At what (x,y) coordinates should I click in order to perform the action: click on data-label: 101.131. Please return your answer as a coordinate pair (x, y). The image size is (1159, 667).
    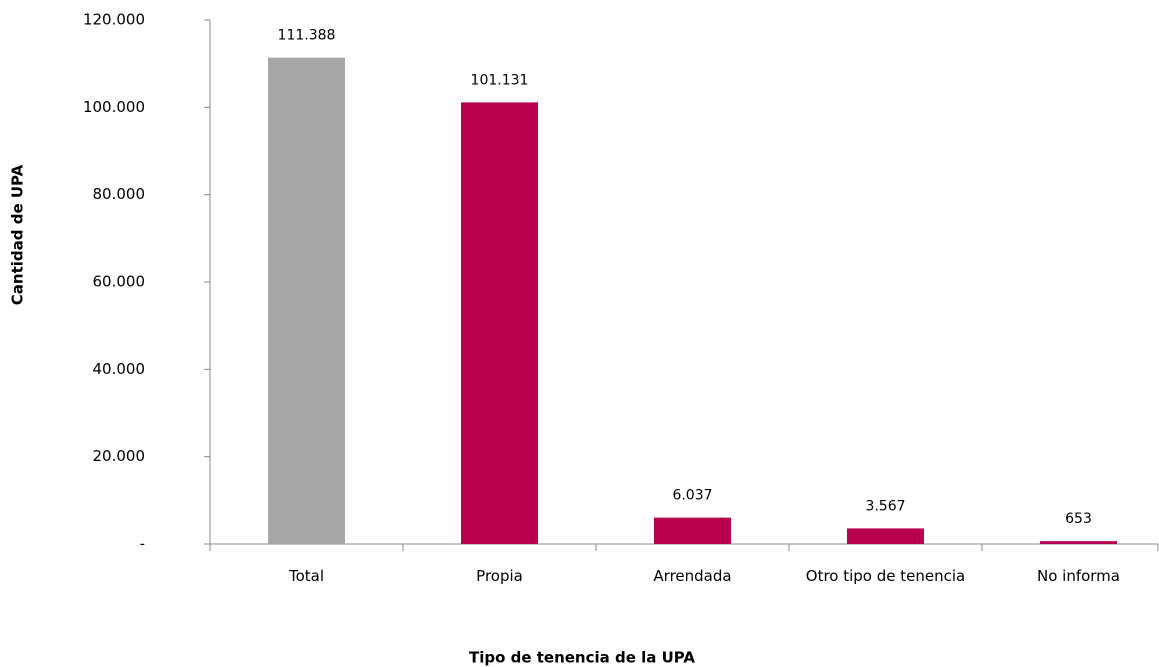
    Looking at the image, I should click on (500, 80).